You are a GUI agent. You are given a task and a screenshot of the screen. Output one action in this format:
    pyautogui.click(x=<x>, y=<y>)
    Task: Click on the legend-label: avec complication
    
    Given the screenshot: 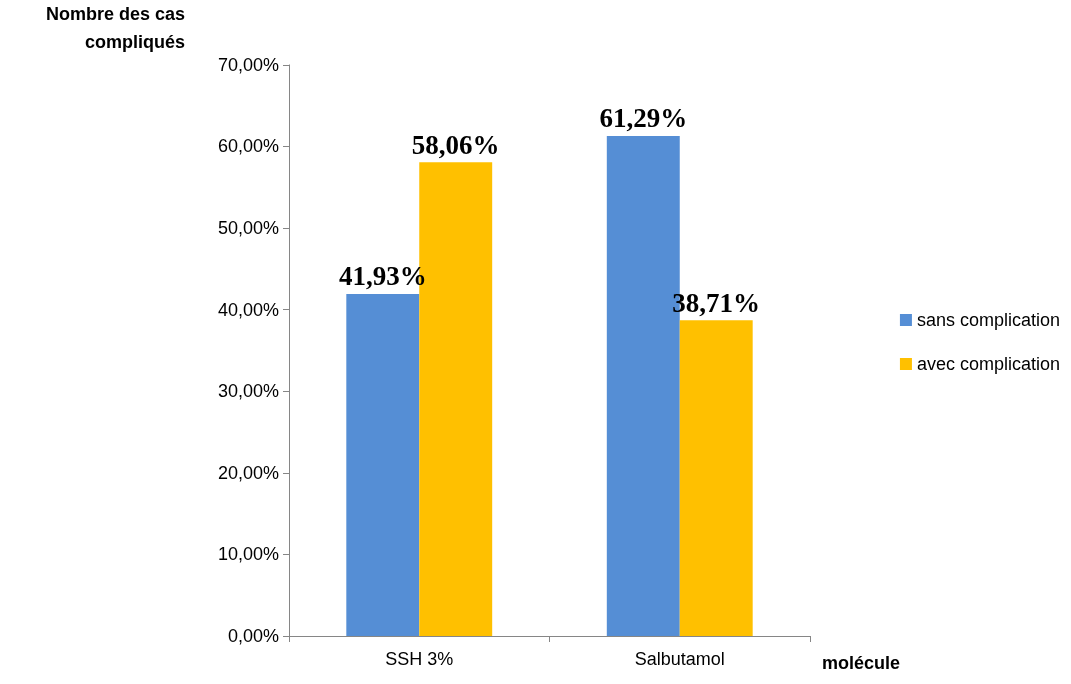 What is the action you would take?
    pyautogui.click(x=988, y=364)
    